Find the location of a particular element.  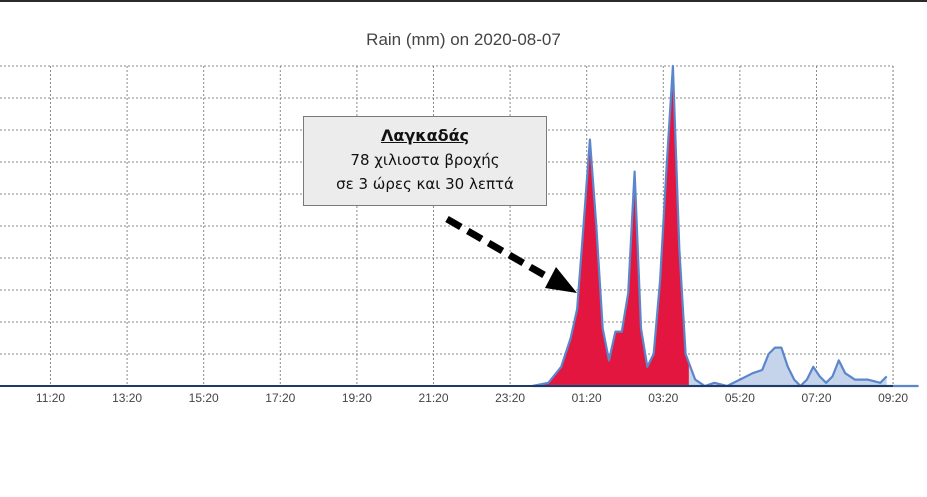

x-tick-label: 09:20 is located at coordinates (893, 398).